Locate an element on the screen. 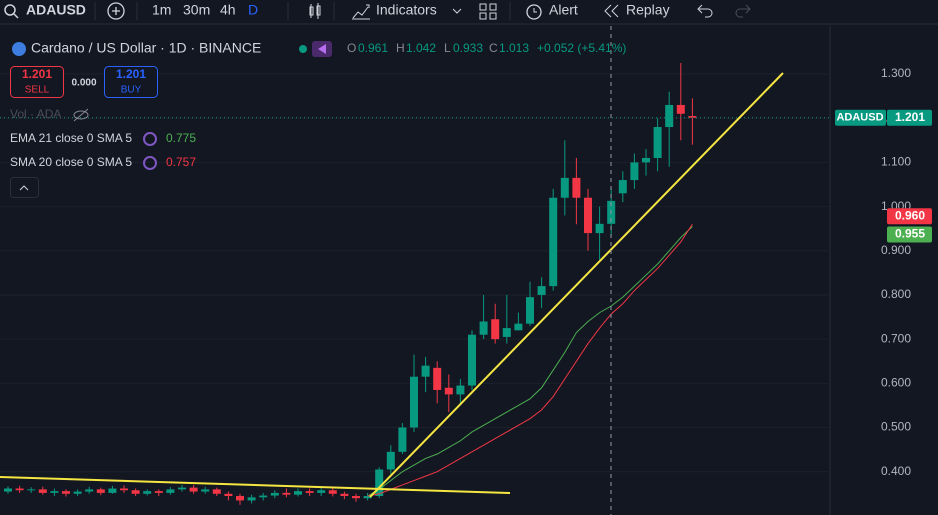 The image size is (938, 515). ohlc-close: 1.013 is located at coordinates (514, 48).